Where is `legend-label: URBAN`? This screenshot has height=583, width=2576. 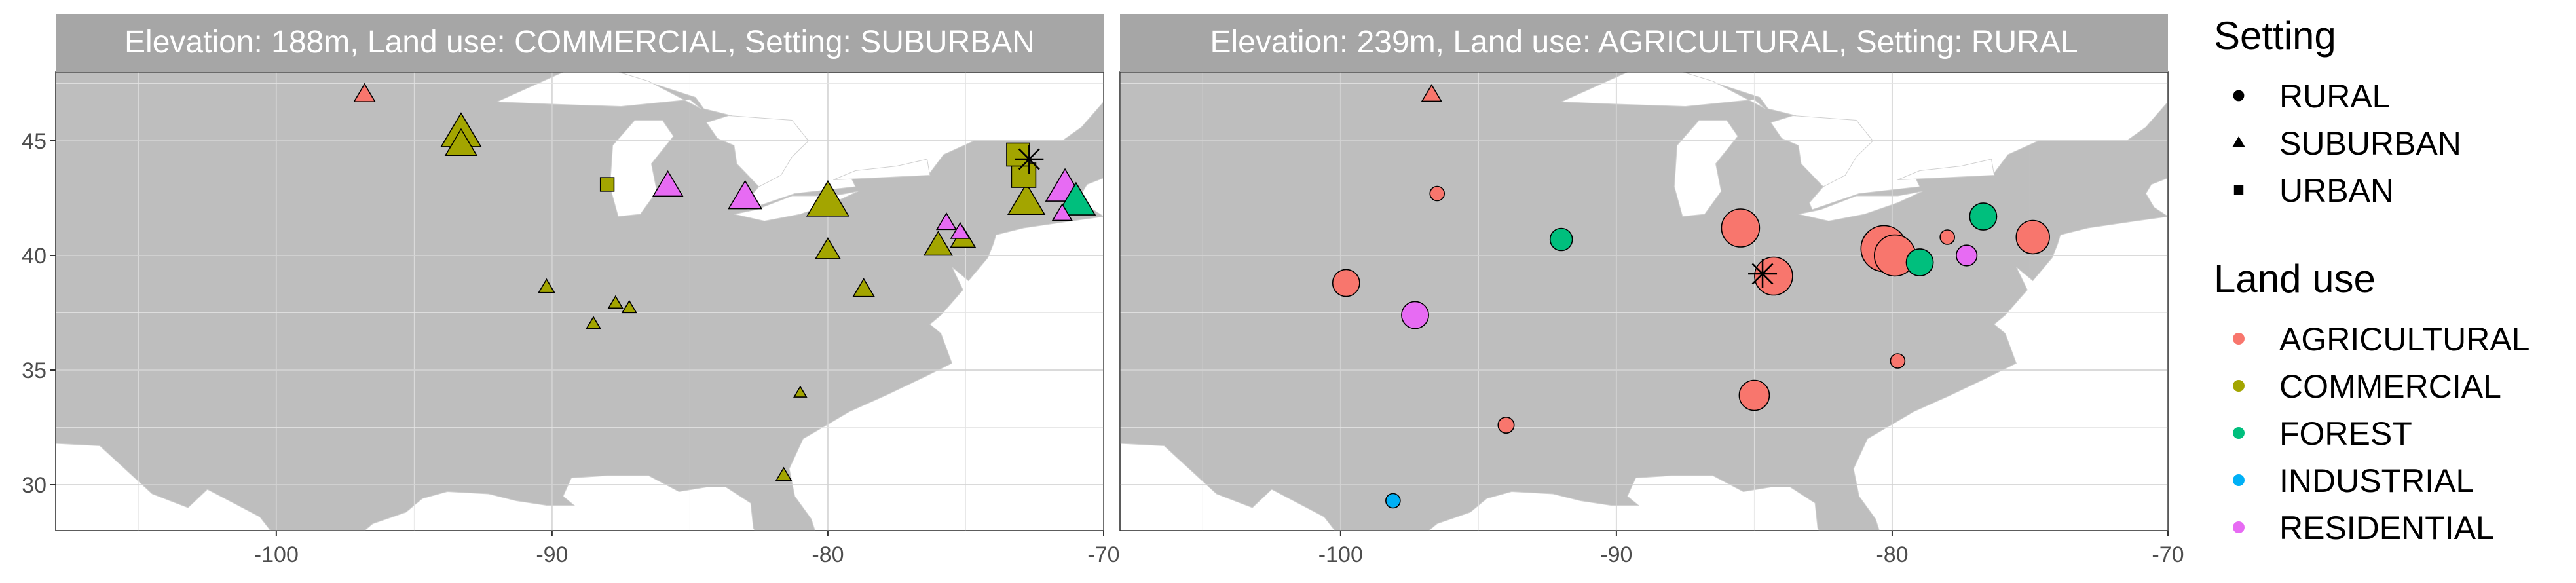
legend-label: URBAN is located at coordinates (2336, 190).